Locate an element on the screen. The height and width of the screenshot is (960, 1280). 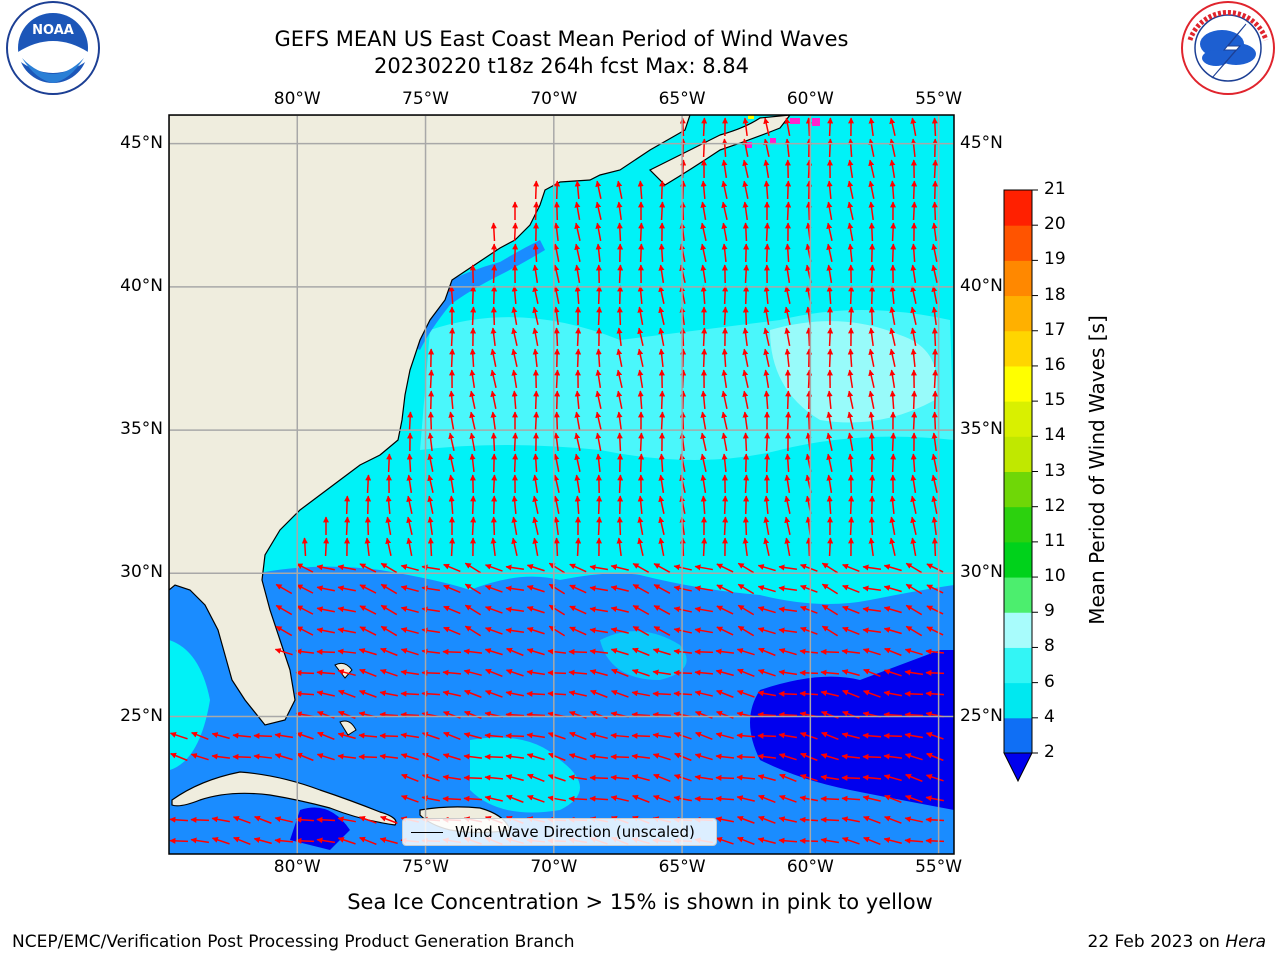
lat-label-right-1: 40°N is located at coordinates (981, 285).